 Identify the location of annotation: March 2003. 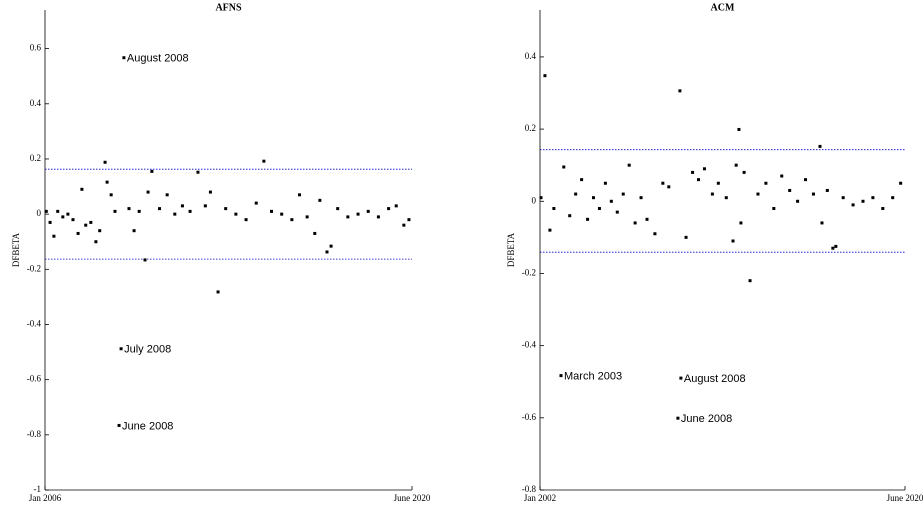
(593, 377).